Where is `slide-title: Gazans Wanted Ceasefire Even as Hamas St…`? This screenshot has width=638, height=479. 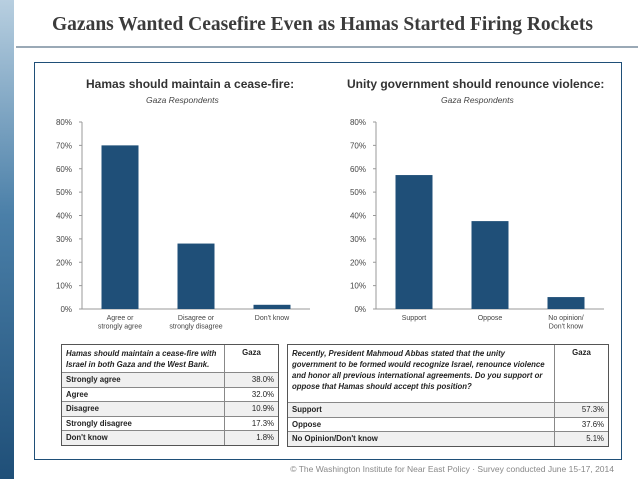 slide-title: Gazans Wanted Ceasefire Even as Hamas St… is located at coordinates (322, 24).